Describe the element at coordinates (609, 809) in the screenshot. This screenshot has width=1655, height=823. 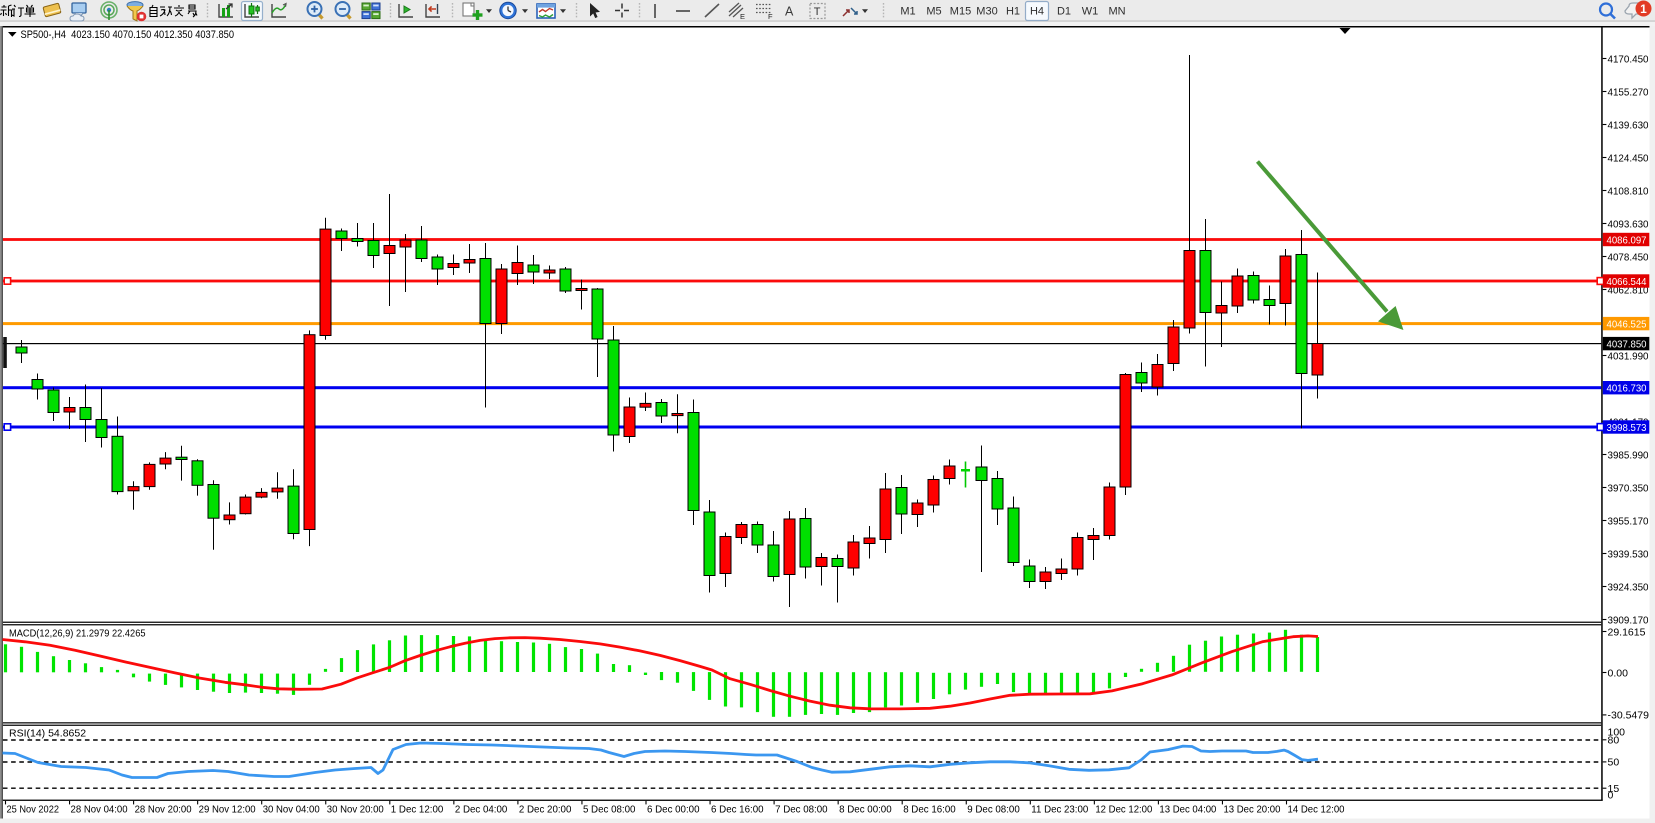
I see `svg-text: 5 Dec 08:00` at that location.